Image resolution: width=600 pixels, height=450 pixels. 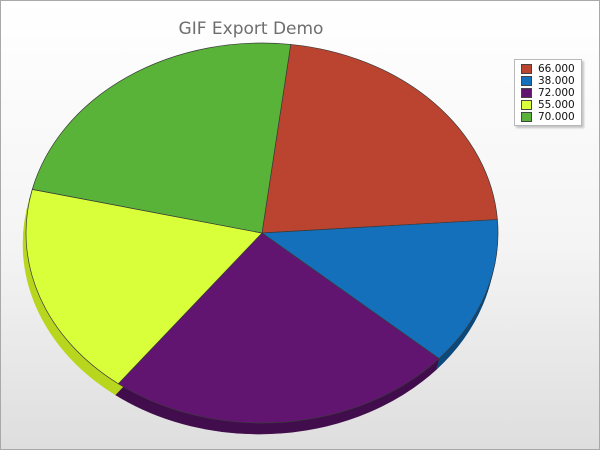 I want to click on legend-label: 70.000, so click(x=556, y=117).